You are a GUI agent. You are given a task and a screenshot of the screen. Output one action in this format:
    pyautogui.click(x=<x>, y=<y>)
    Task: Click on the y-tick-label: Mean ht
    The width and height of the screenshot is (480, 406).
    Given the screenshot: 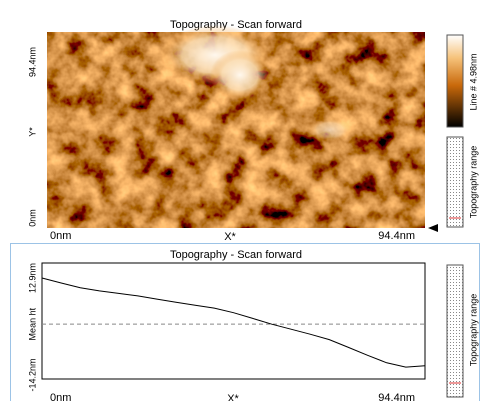 What is the action you would take?
    pyautogui.click(x=32, y=323)
    